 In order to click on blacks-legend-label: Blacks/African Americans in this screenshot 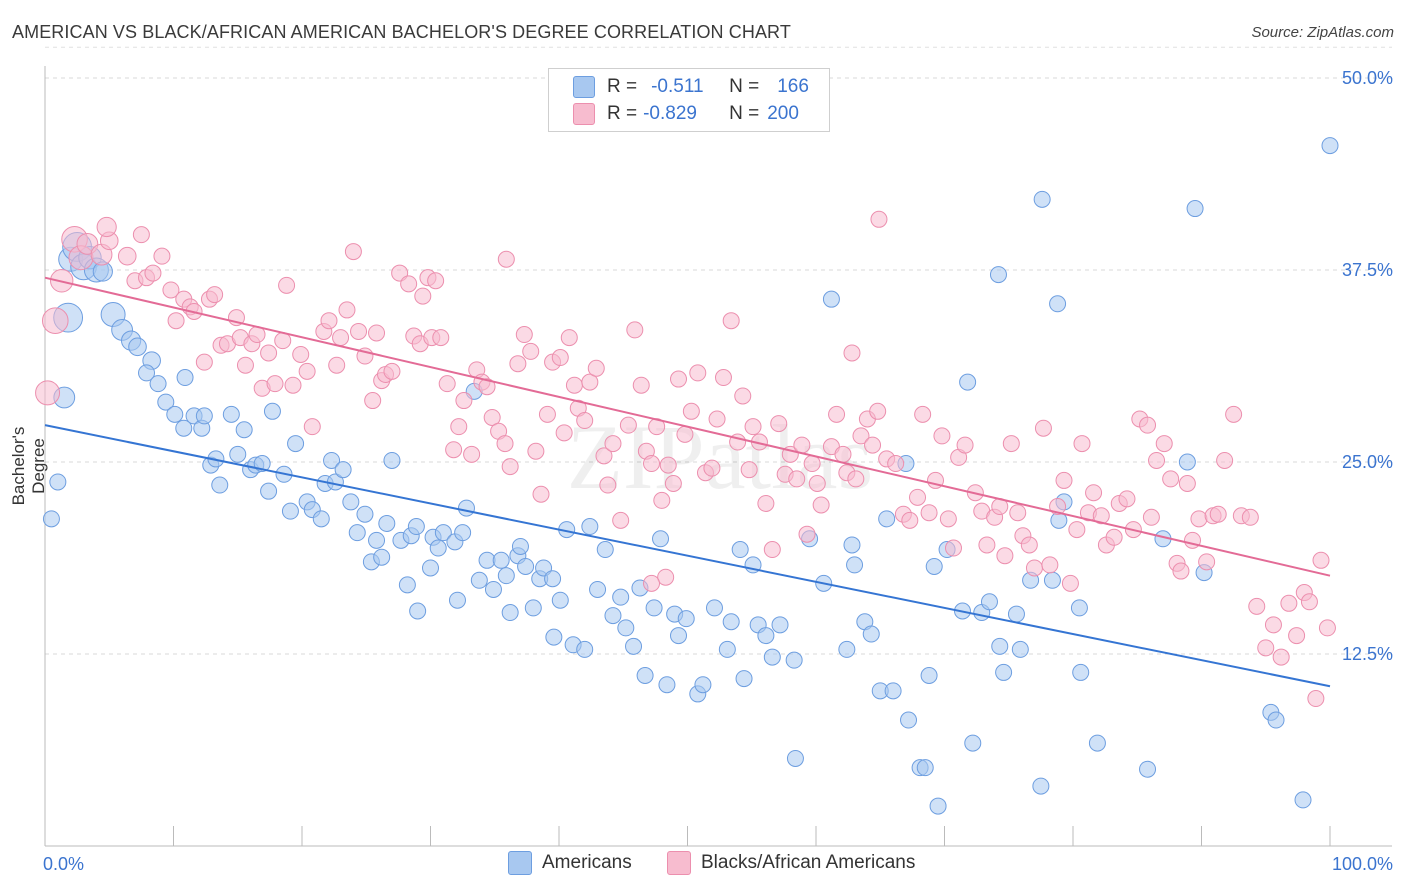, I will do `click(808, 862)`.